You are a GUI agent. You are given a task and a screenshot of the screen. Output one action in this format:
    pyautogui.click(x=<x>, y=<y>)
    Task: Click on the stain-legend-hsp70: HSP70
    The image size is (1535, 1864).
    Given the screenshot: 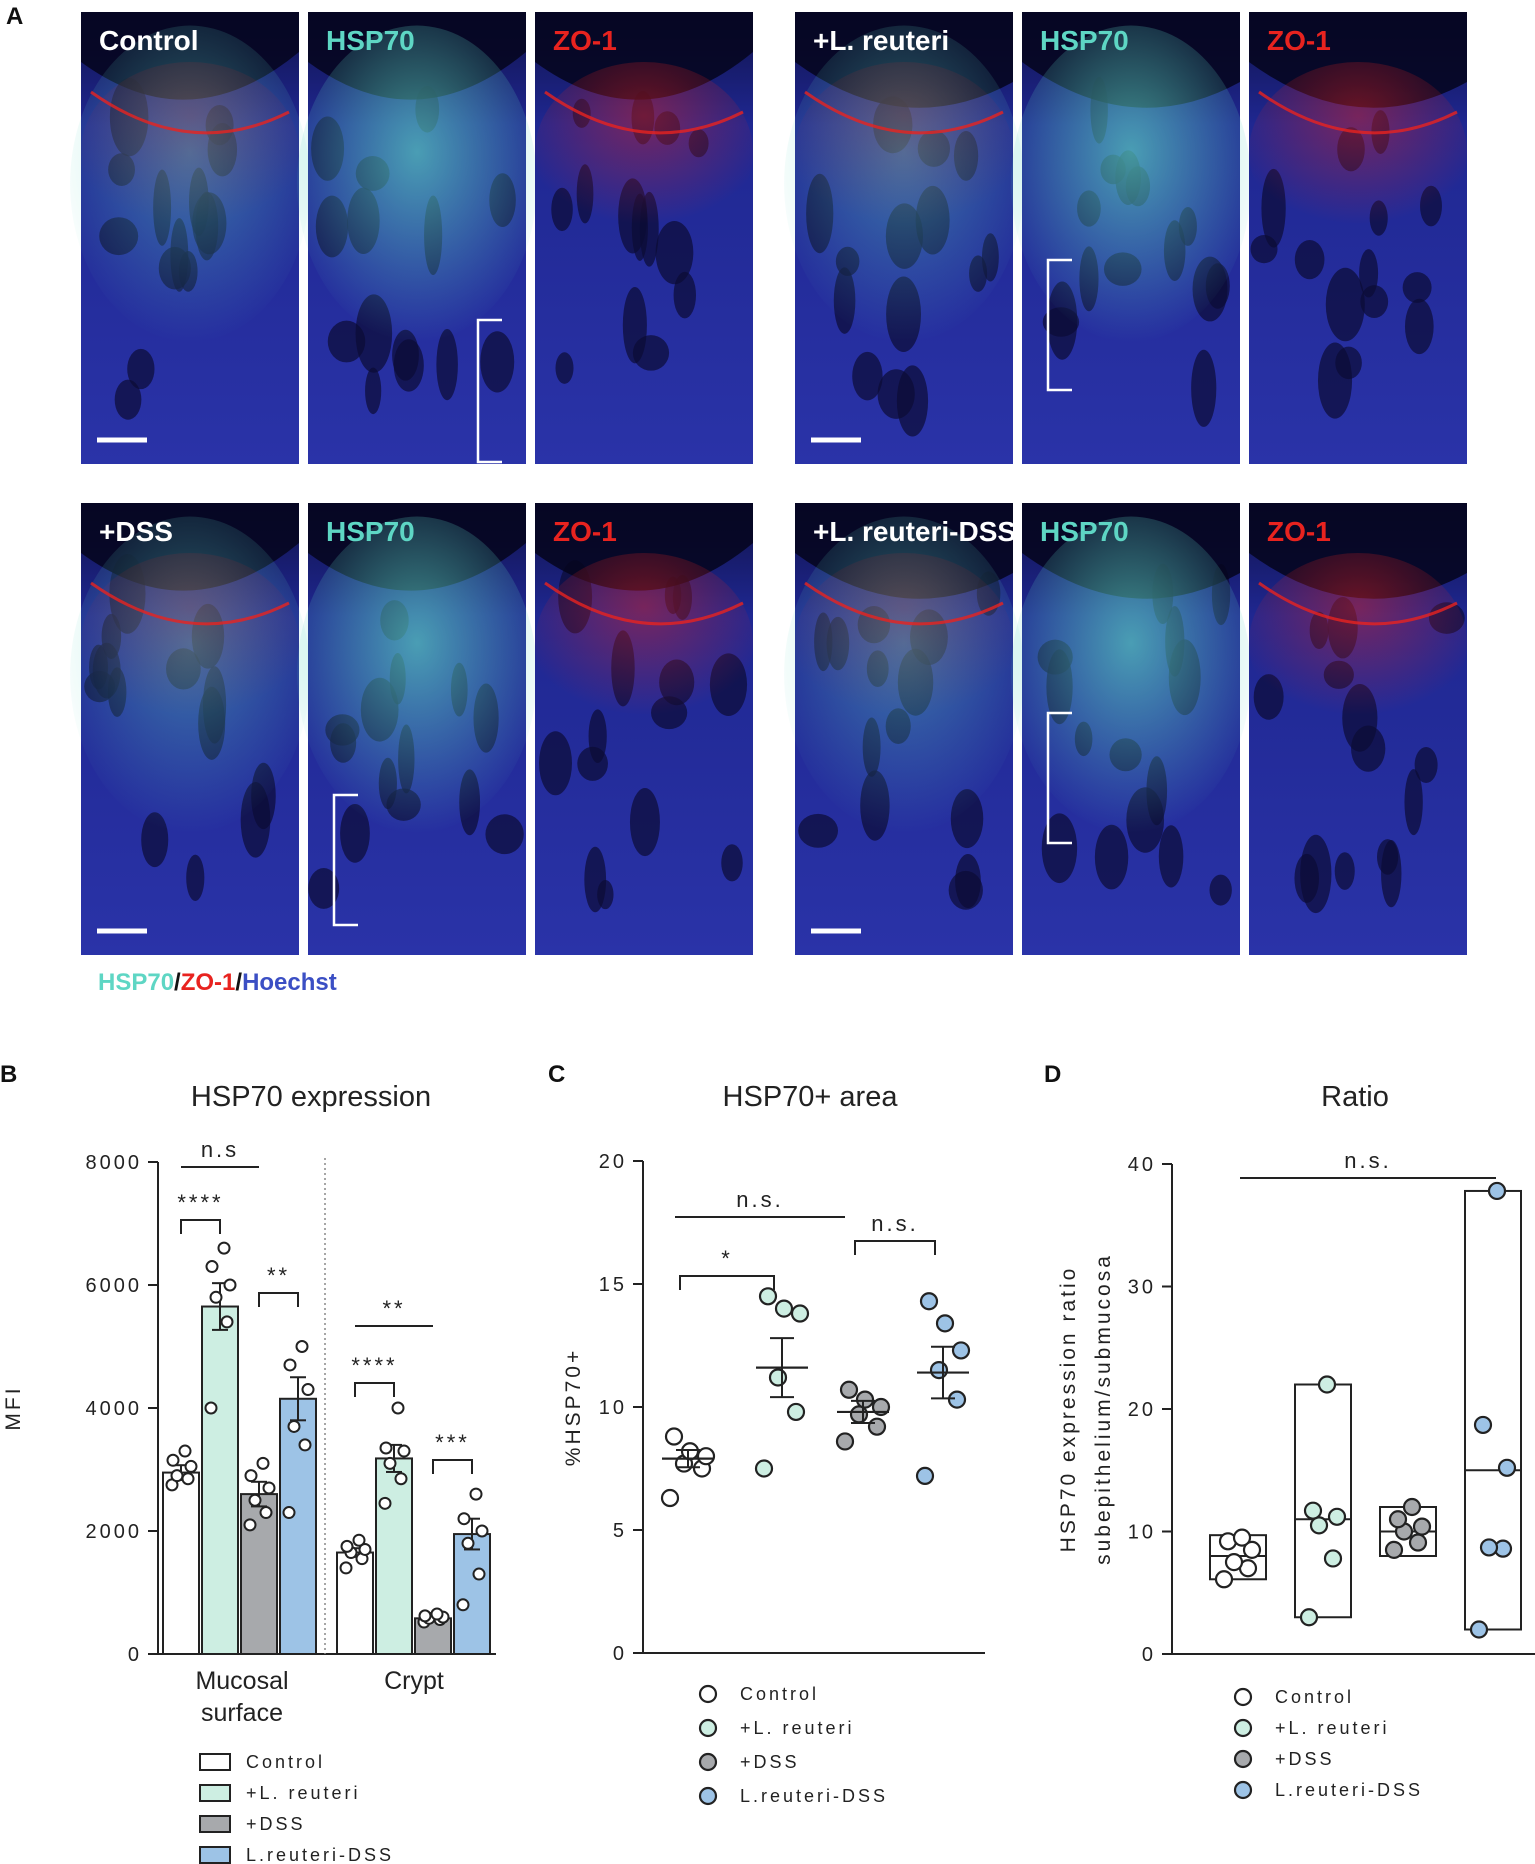 What is the action you would take?
    pyautogui.click(x=136, y=982)
    